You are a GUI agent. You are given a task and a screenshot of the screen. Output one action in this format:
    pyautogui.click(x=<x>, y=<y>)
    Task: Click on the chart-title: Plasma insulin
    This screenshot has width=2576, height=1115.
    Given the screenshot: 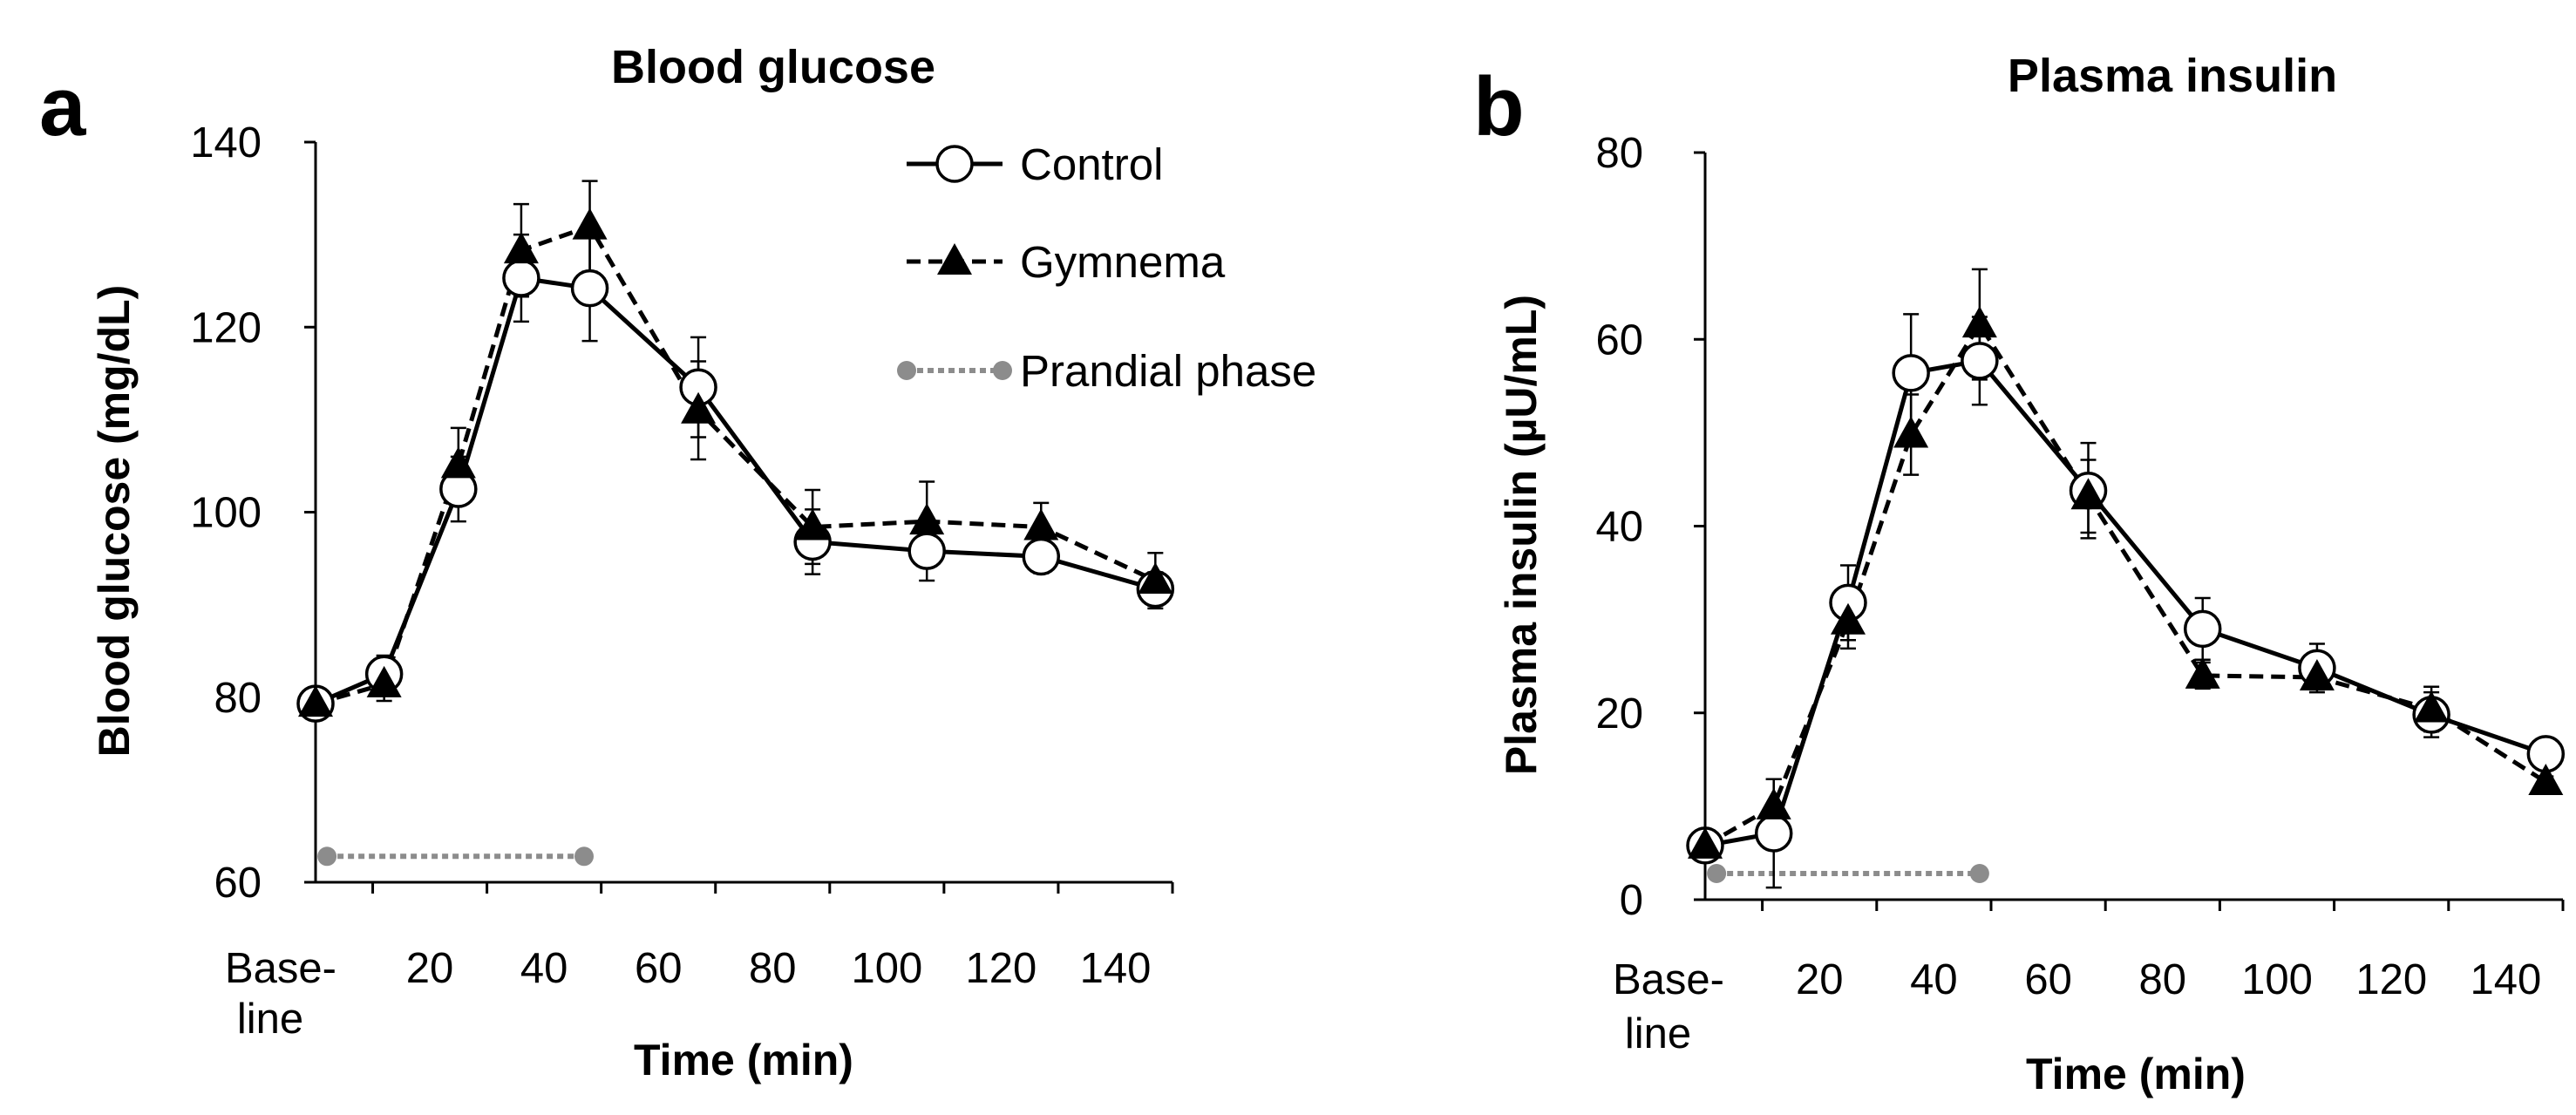 What is the action you would take?
    pyautogui.click(x=2172, y=76)
    